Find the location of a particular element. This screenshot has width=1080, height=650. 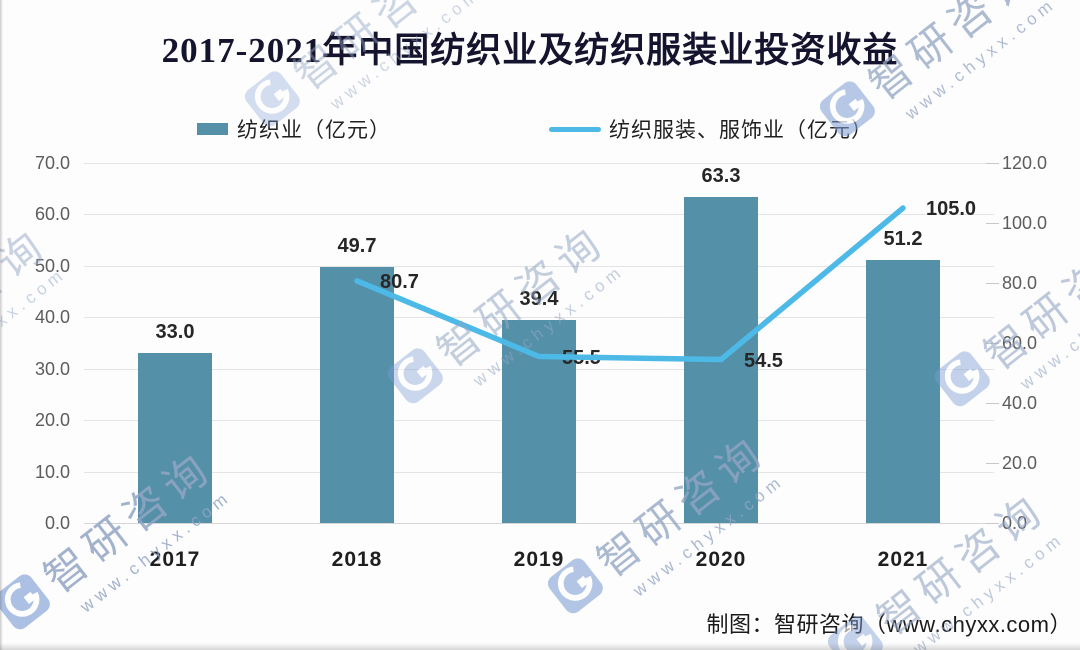

scan-edge-bottom is located at coordinates (540, 646).